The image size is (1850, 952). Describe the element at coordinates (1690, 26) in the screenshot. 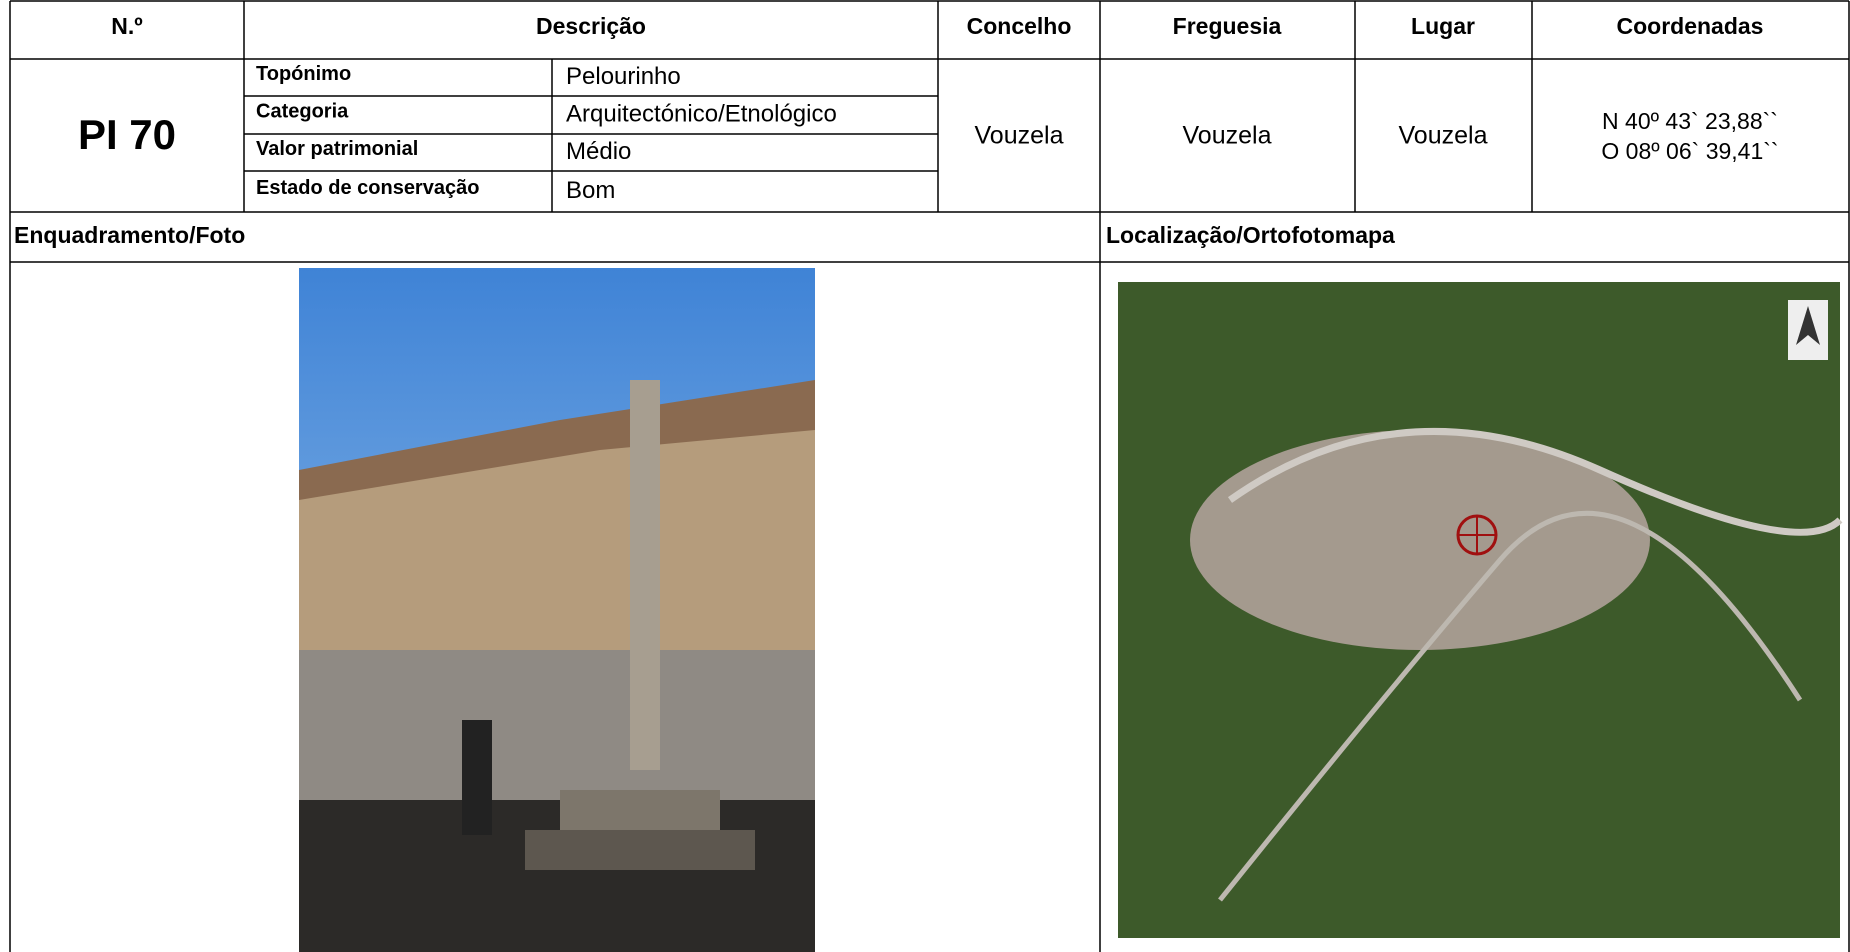

I see `header-cell: Coordenadas` at that location.